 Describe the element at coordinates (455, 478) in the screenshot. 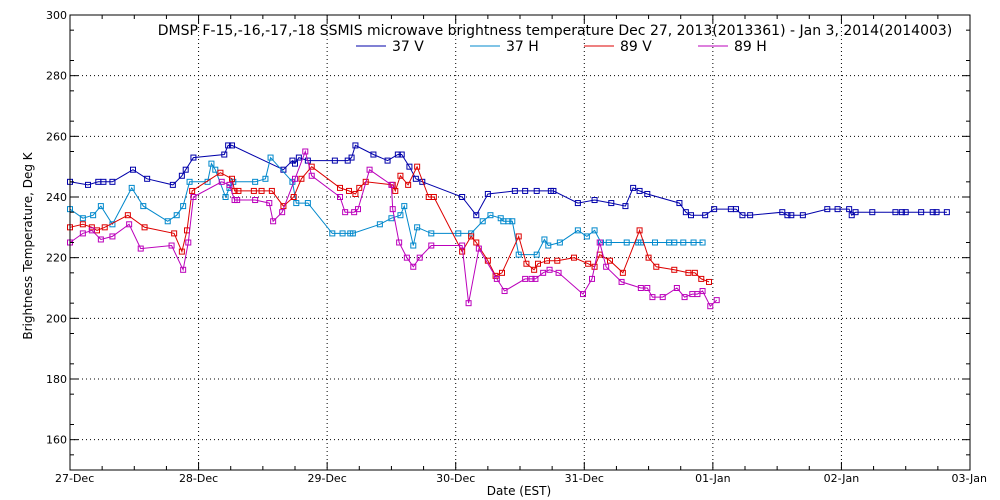

I see `x-tick-label: 30-Dec` at that location.